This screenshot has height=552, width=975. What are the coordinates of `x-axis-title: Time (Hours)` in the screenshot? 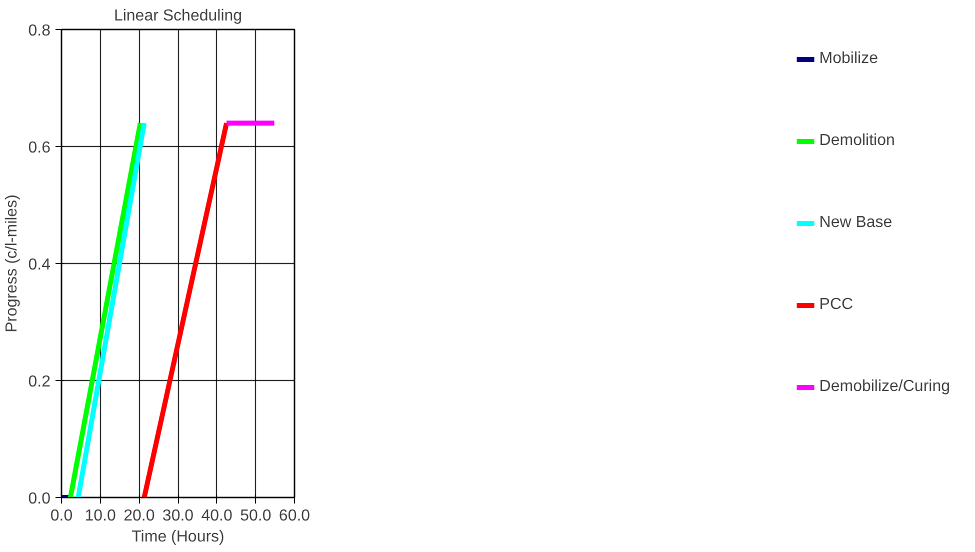 It's located at (178, 537).